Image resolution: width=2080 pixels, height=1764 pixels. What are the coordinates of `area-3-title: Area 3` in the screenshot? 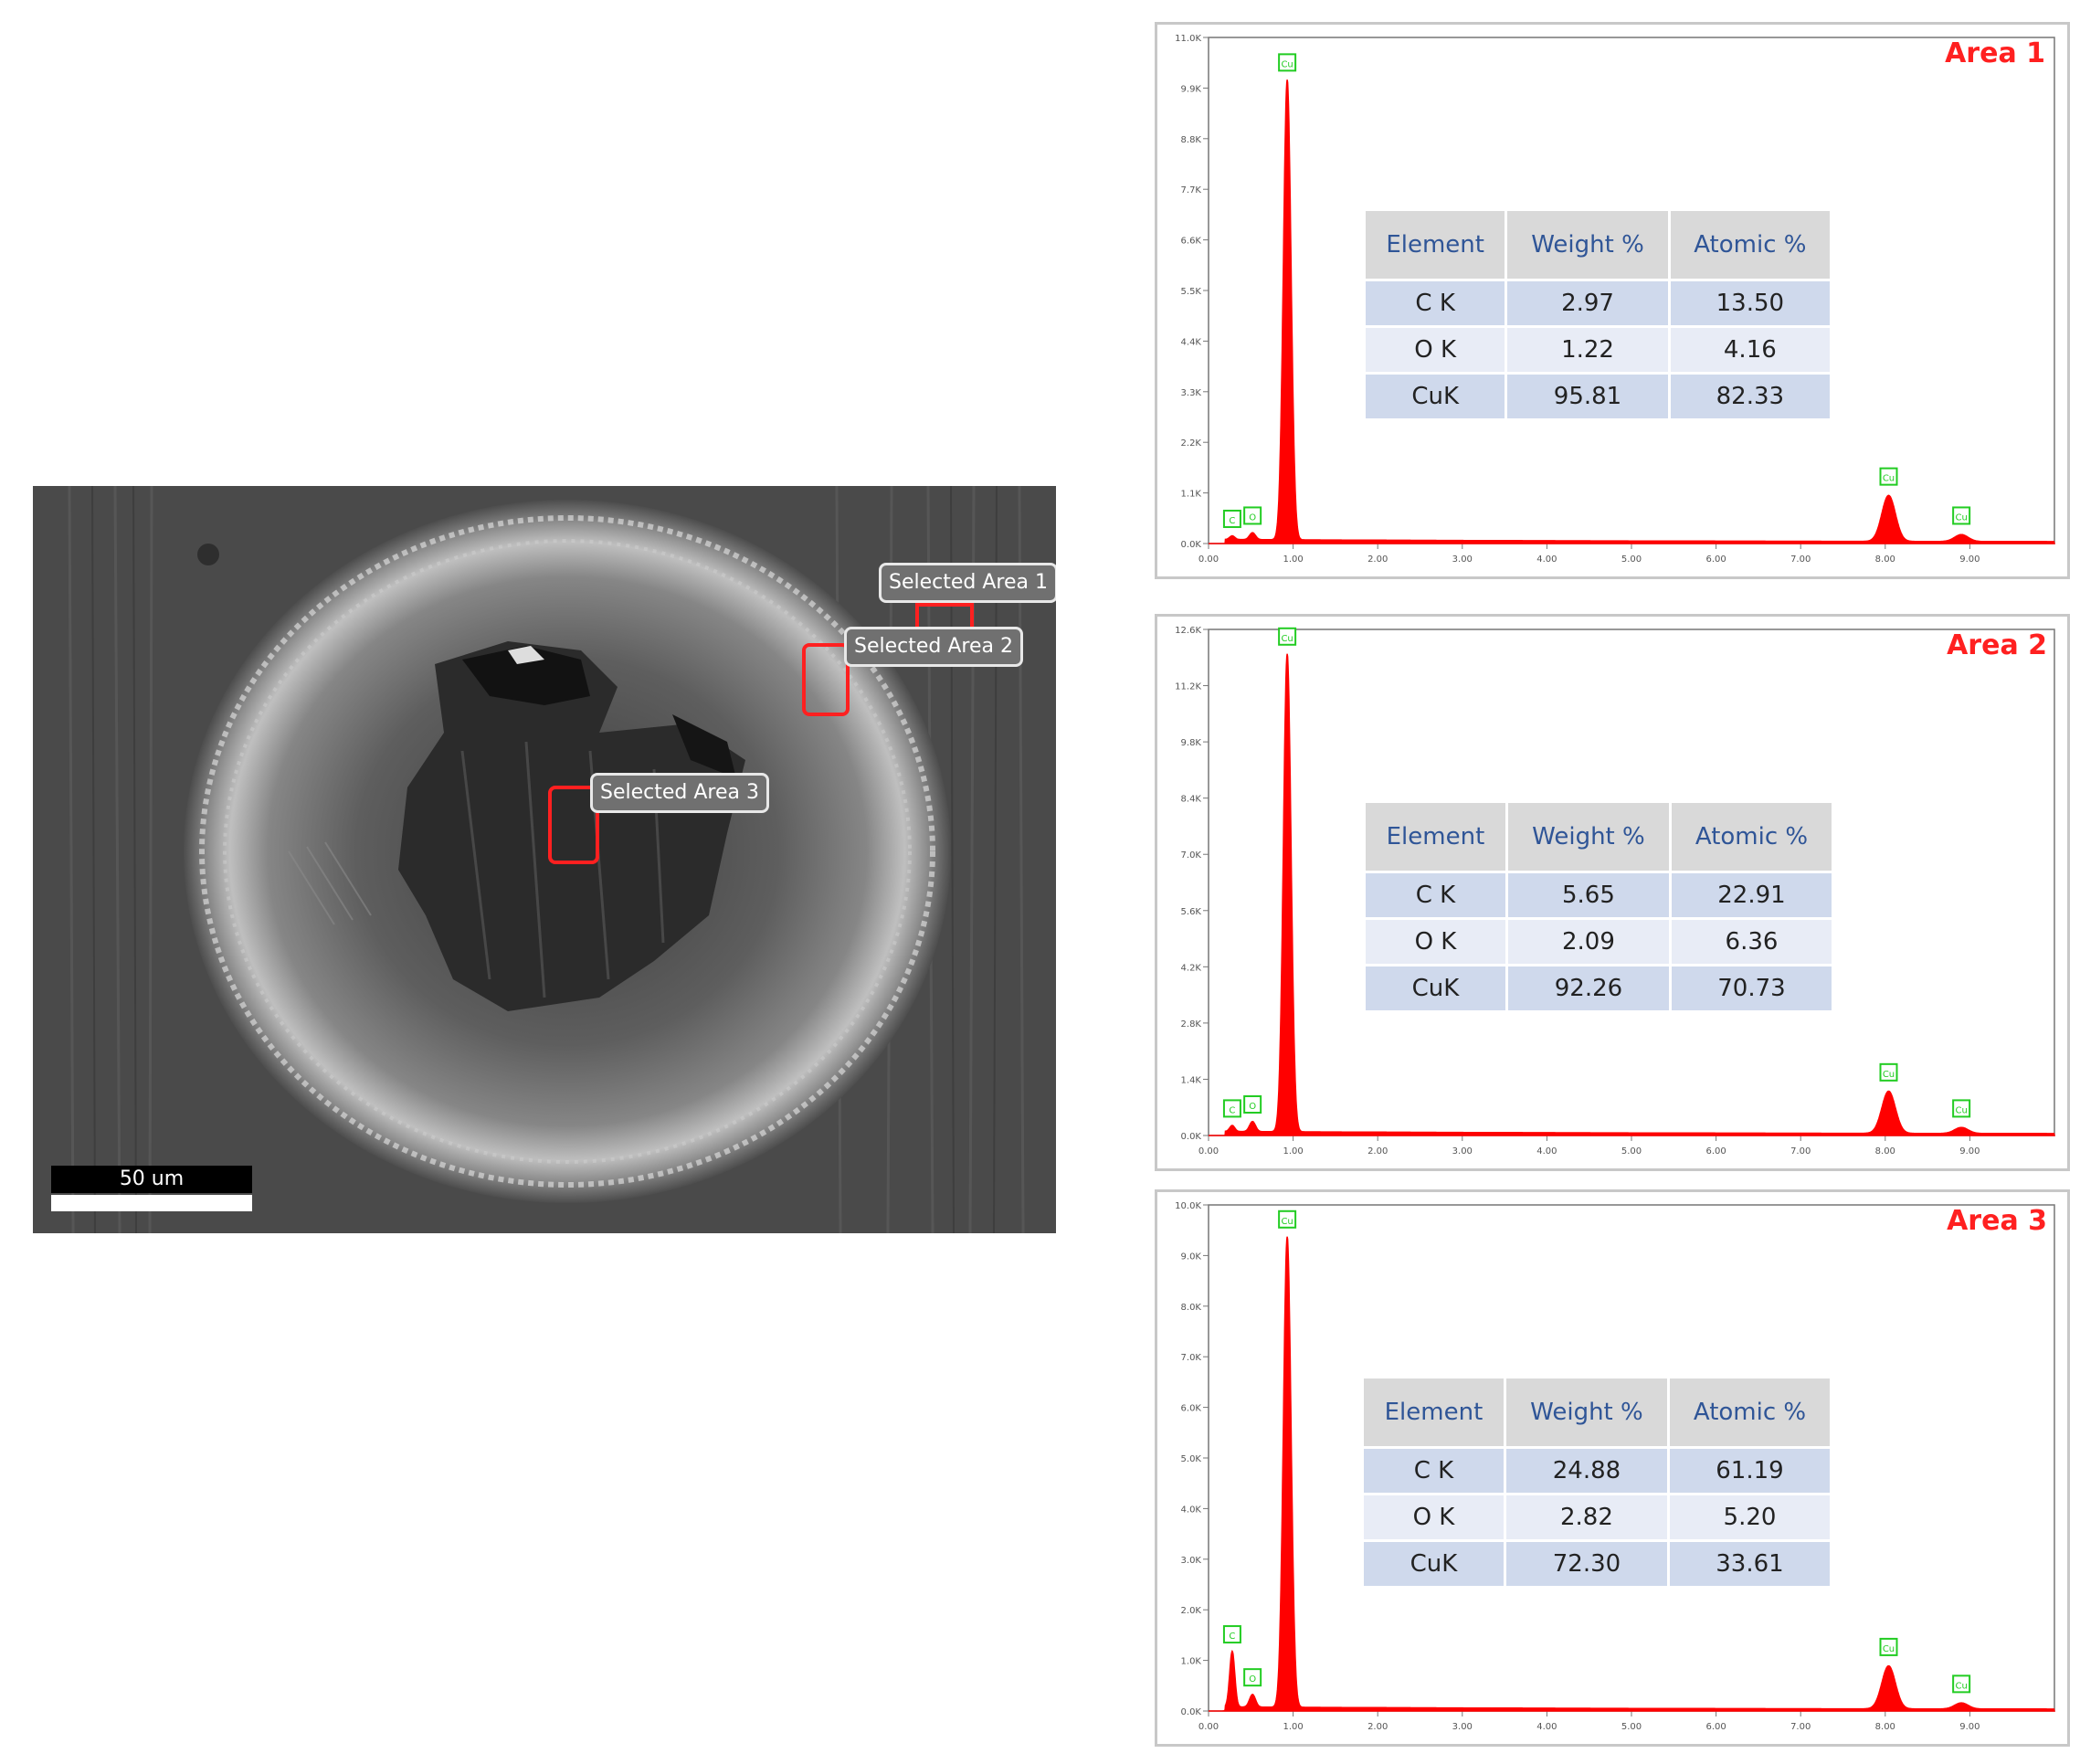 It's located at (1997, 1221).